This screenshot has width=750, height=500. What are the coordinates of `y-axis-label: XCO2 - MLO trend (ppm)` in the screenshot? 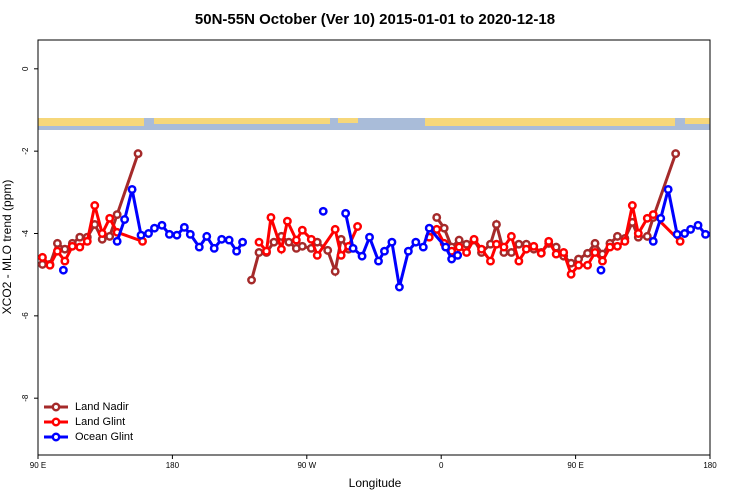 It's located at (7, 247).